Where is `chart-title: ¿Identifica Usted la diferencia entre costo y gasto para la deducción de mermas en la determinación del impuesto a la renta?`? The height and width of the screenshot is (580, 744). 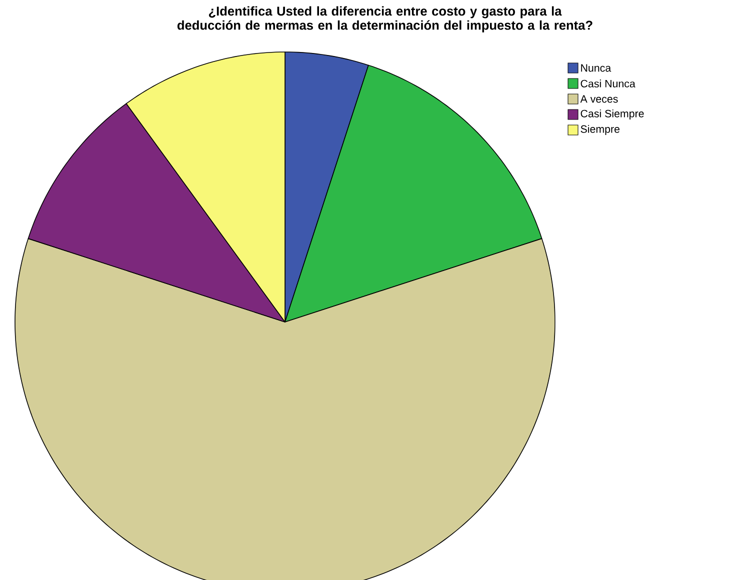 chart-title: ¿Identifica Usted la diferencia entre costo y gasto para la deducción de mermas en la determinación del impuesto a la renta? is located at coordinates (384, 19).